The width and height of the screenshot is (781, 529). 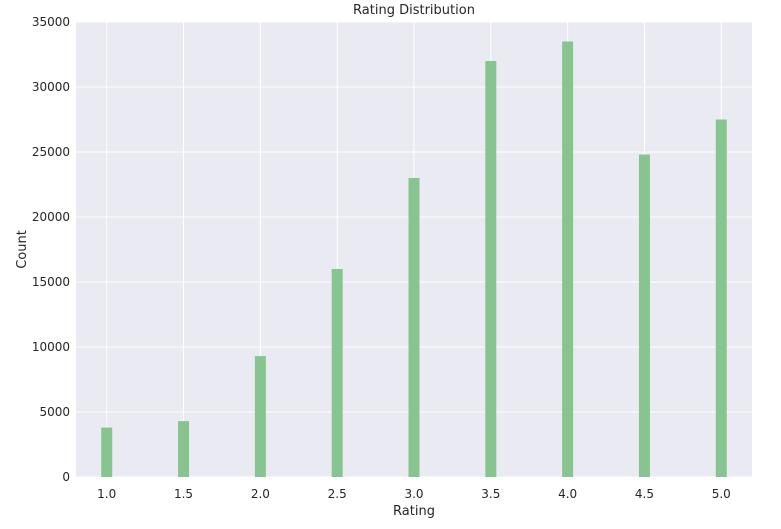 I want to click on bar-rating-1.5, so click(x=184, y=449).